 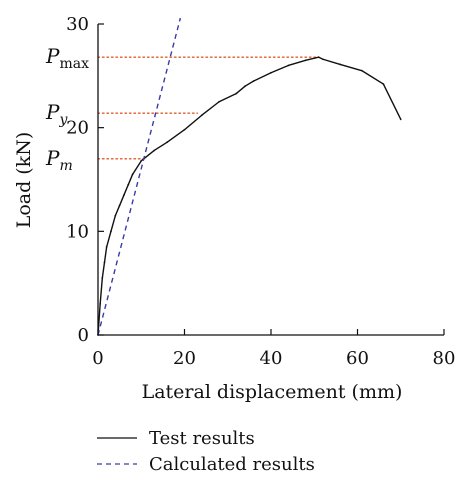 I want to click on annotation-py: Py, so click(x=56, y=114).